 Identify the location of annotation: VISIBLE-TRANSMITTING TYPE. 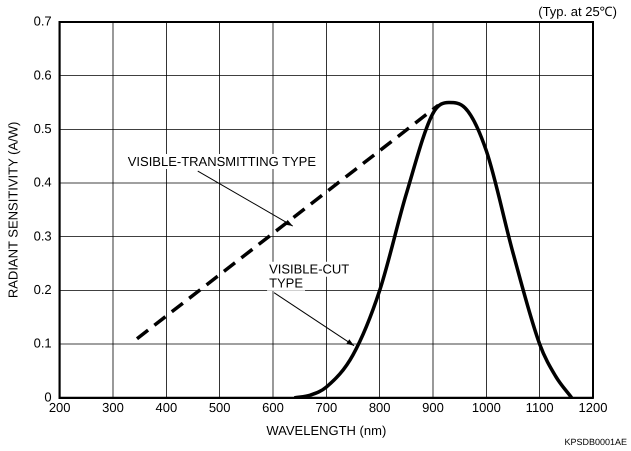
(222, 162).